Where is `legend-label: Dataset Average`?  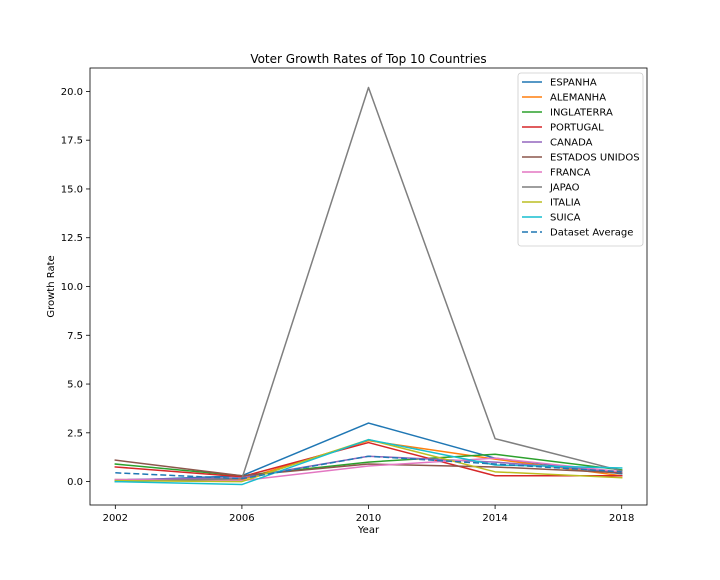 legend-label: Dataset Average is located at coordinates (591, 233).